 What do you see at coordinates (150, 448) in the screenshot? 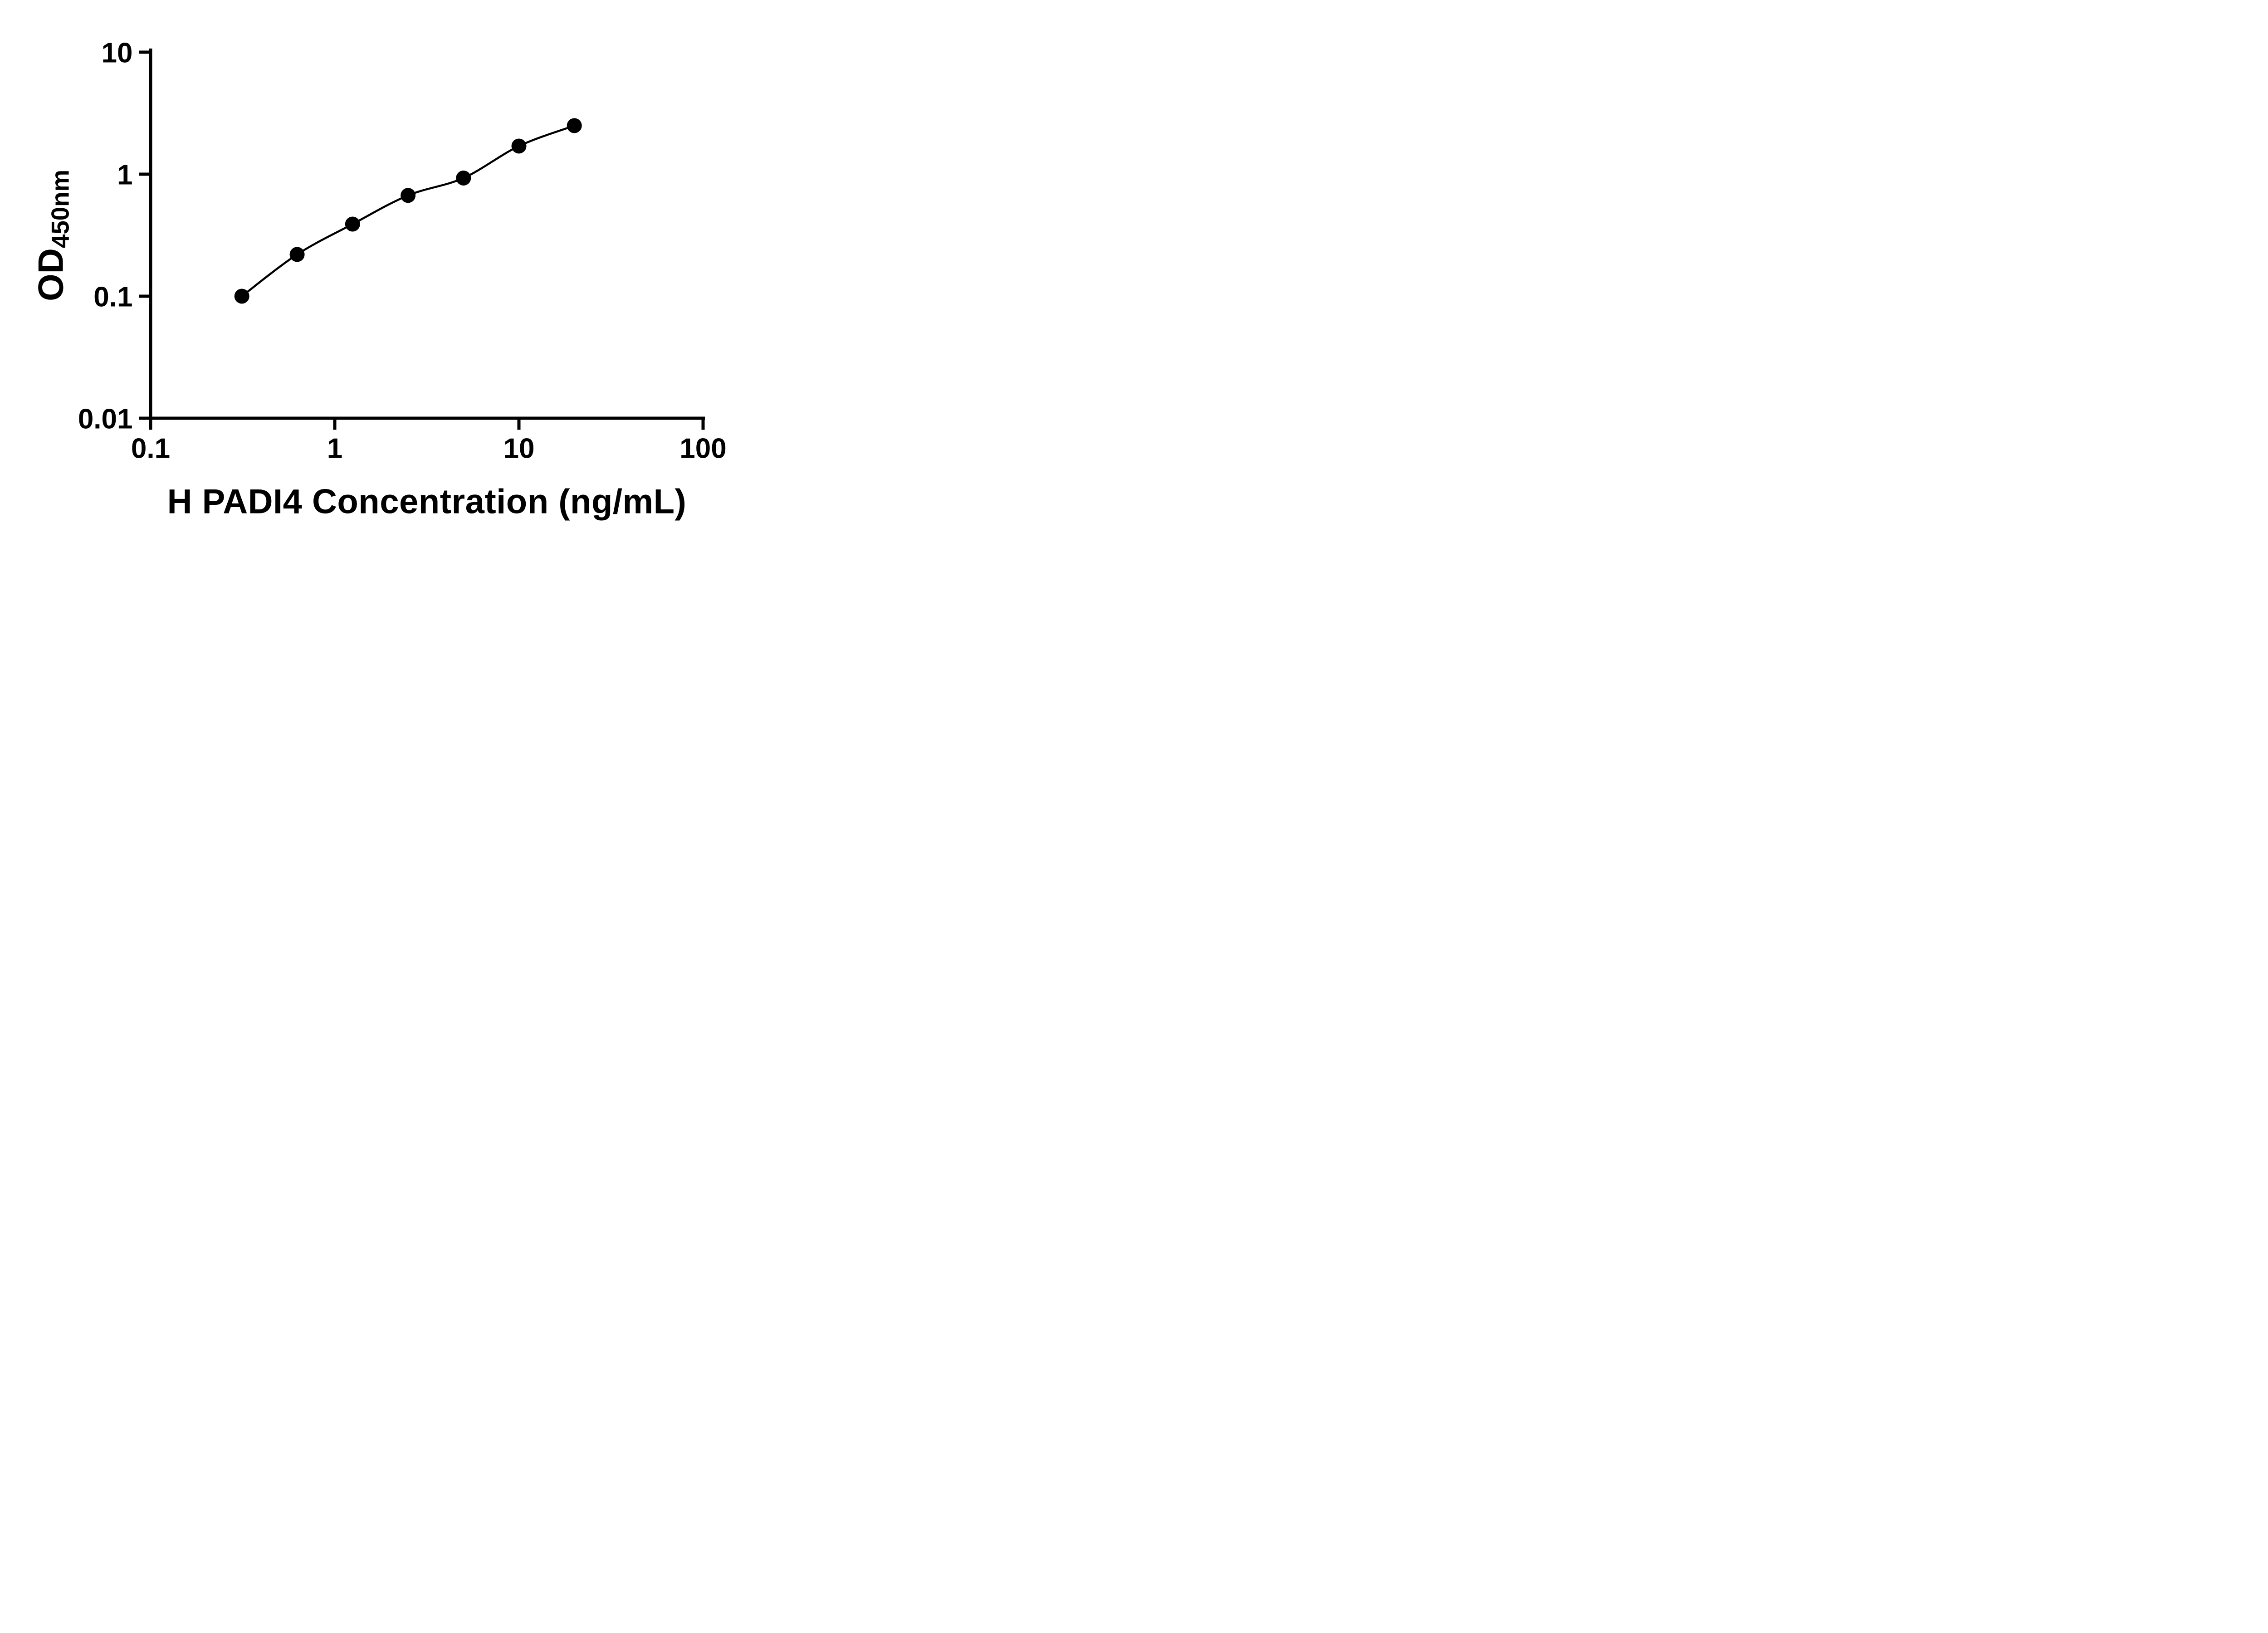
I see `x-axis-tick-label: 0.1` at bounding box center [150, 448].